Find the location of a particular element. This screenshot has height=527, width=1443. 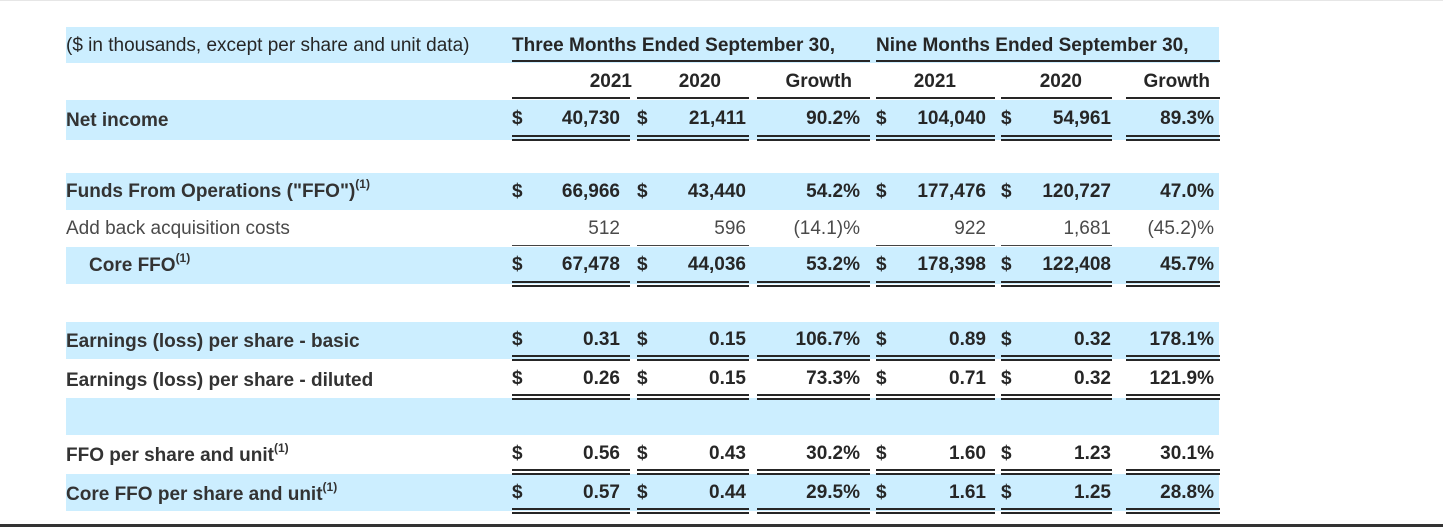

row-stripe-spacer is located at coordinates (642, 416).